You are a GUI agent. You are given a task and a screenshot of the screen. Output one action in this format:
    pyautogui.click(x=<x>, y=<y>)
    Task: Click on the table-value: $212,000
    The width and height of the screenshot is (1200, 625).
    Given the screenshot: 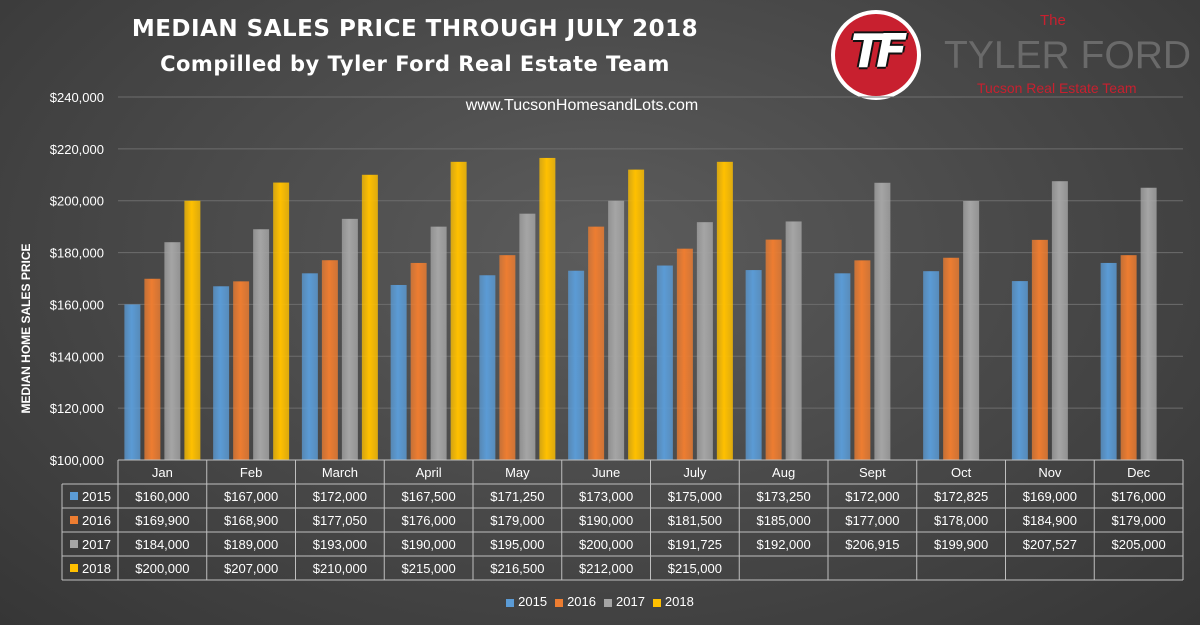 What is the action you would take?
    pyautogui.click(x=606, y=568)
    